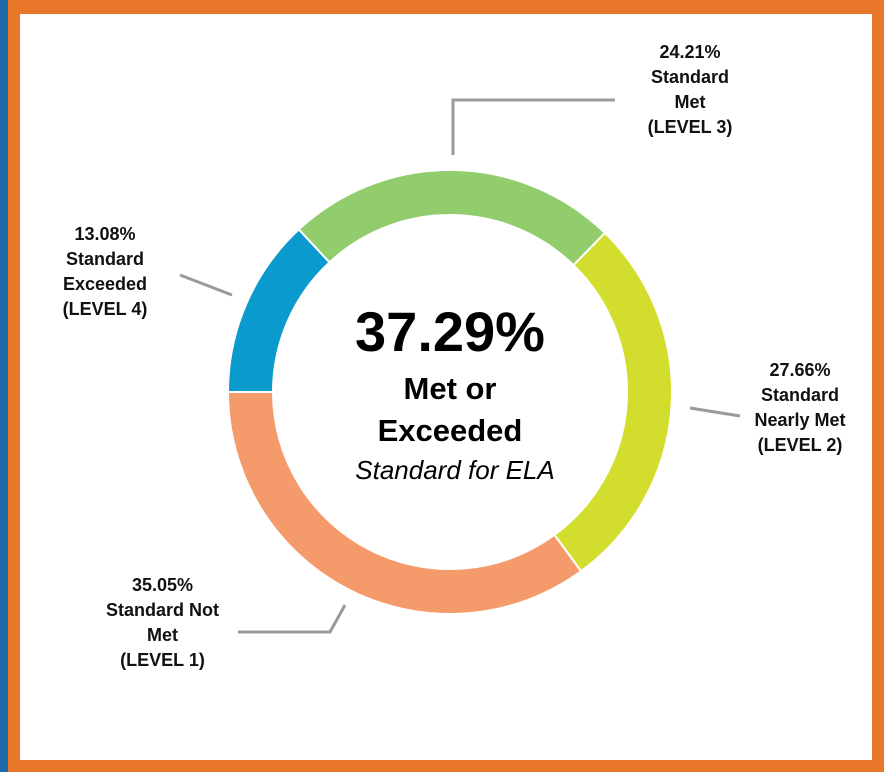 The width and height of the screenshot is (884, 772). I want to click on slice-value-label: 13.08%, so click(105, 234).